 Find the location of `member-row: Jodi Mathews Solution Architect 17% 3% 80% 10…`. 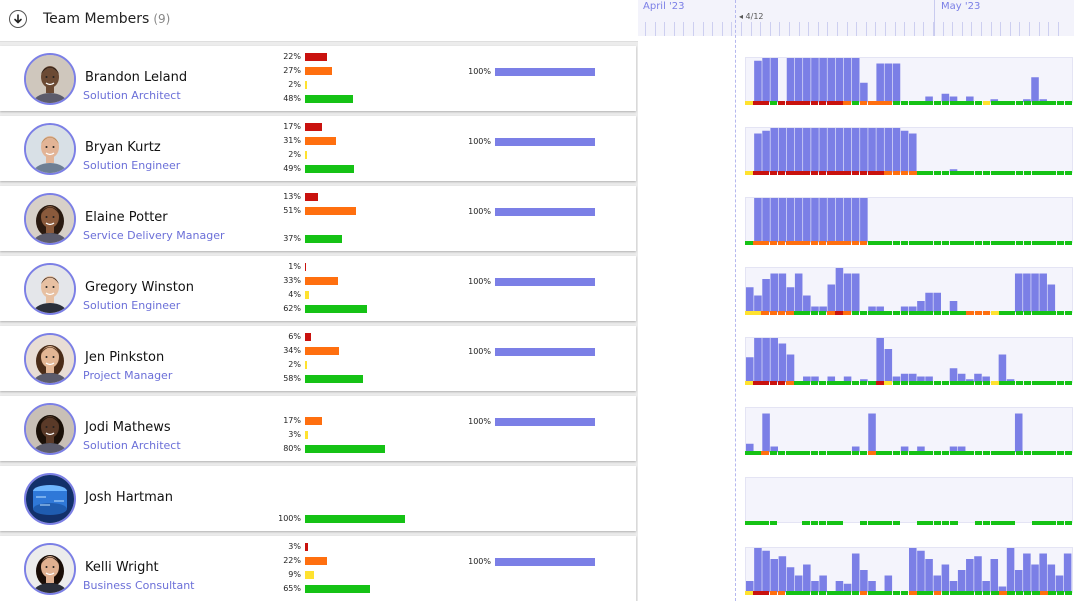

member-row: Jodi Mathews Solution Architect 17% 3% 80% 10… is located at coordinates (318, 428).